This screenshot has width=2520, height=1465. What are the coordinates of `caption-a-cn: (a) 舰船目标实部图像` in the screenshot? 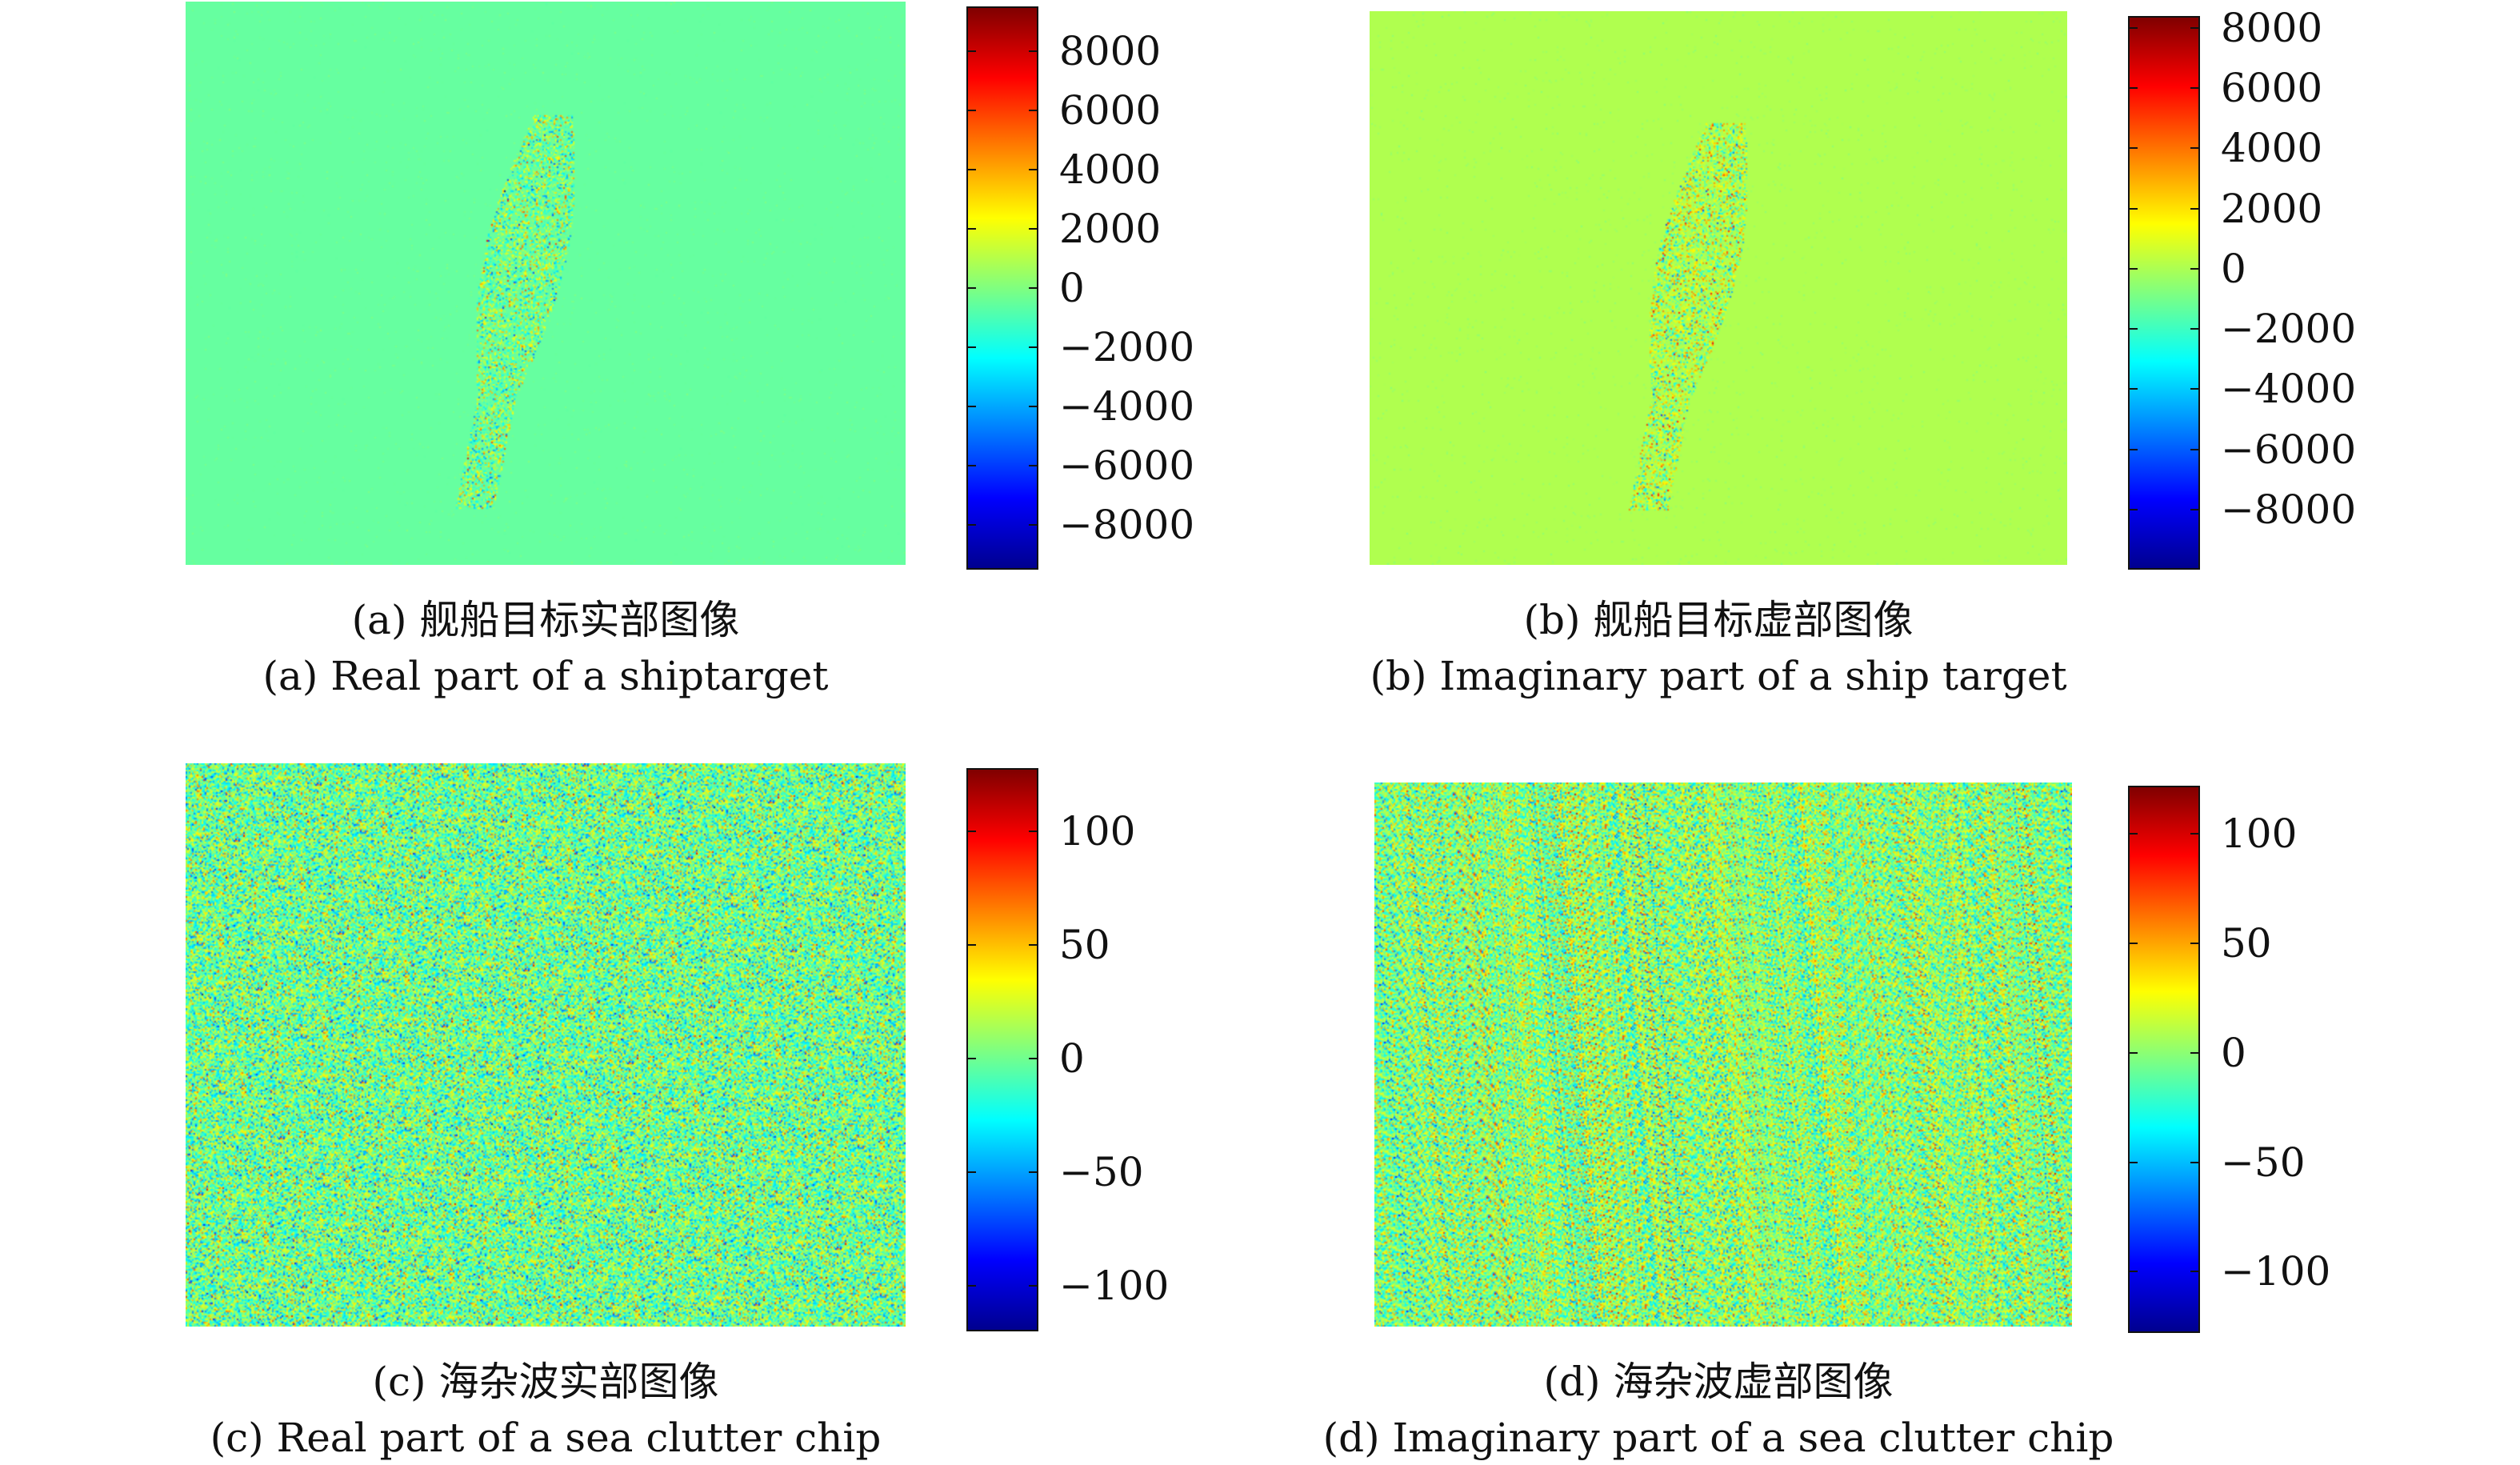 It's located at (545, 620).